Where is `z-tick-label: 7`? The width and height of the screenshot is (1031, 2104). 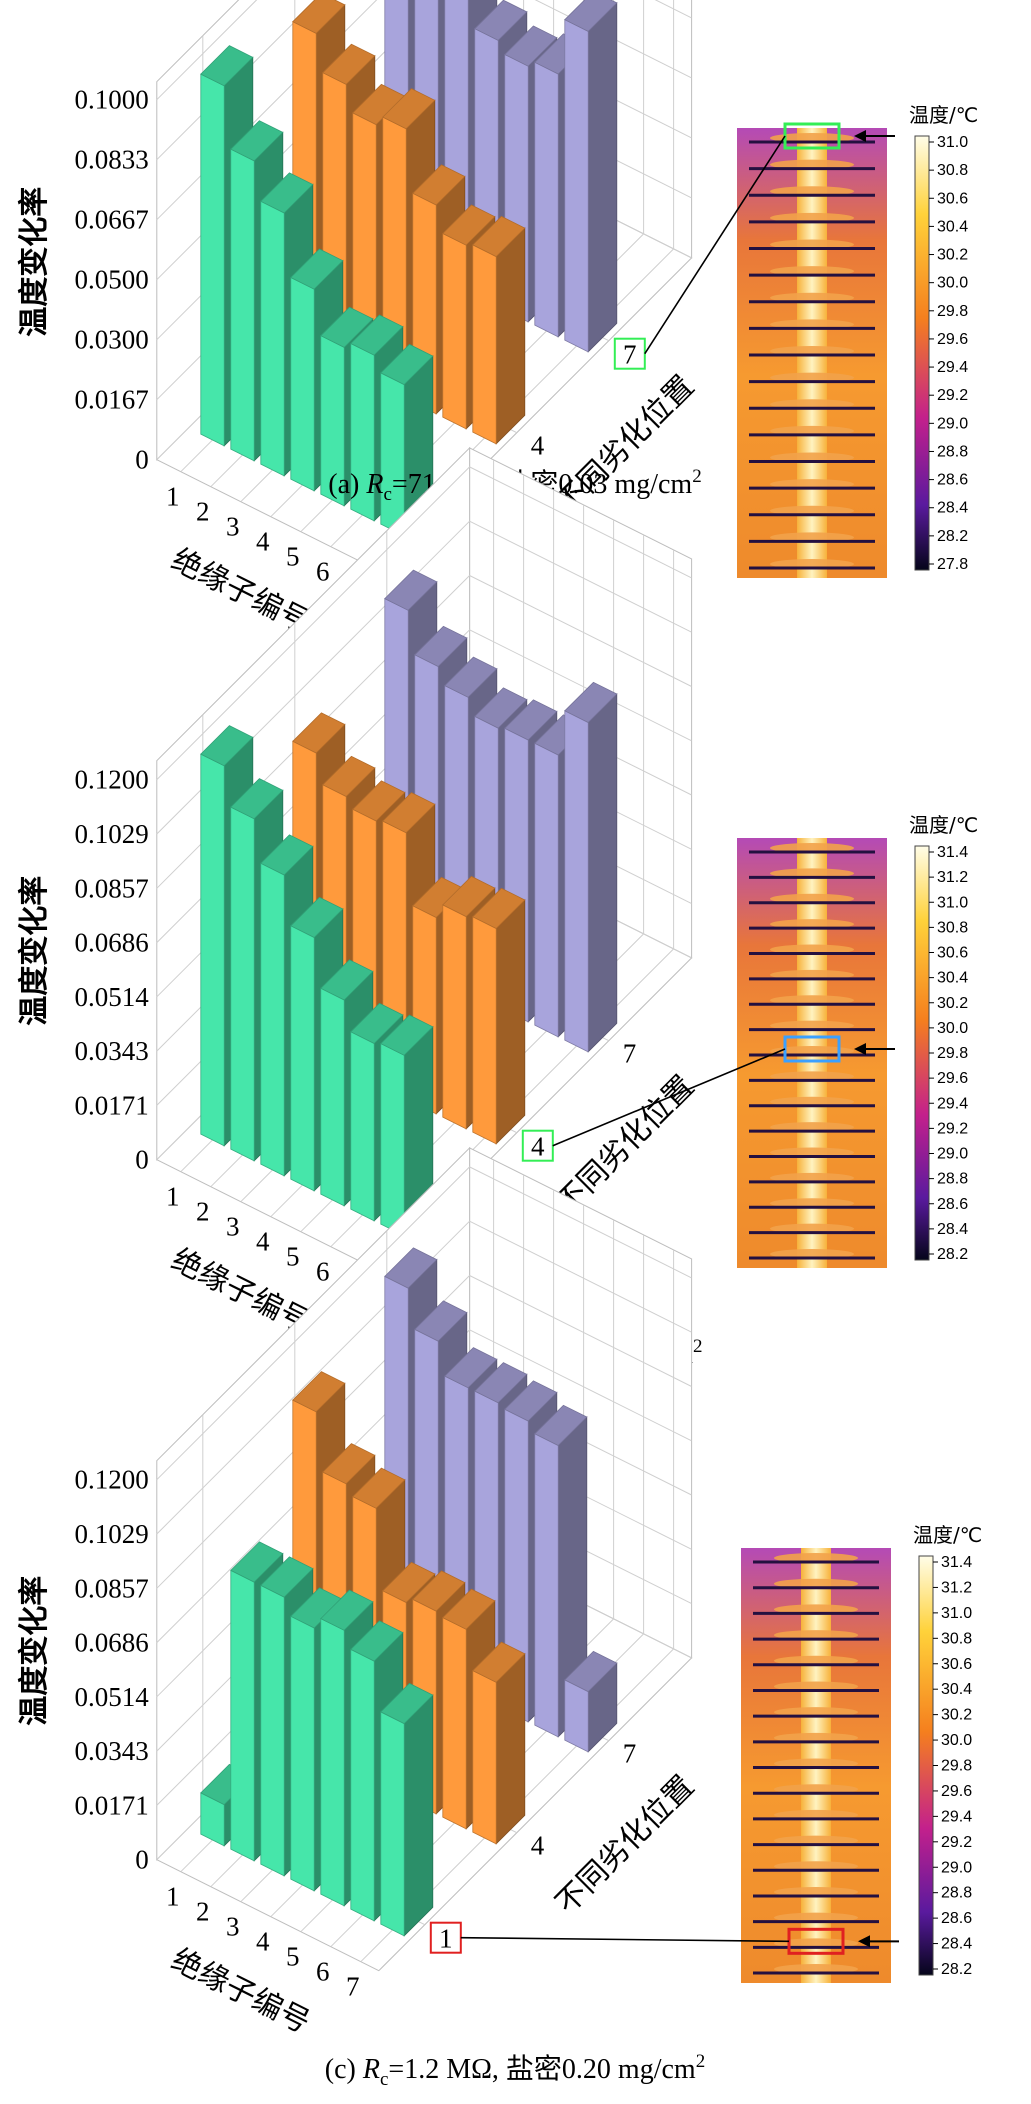
z-tick-label: 7 is located at coordinates (630, 1754).